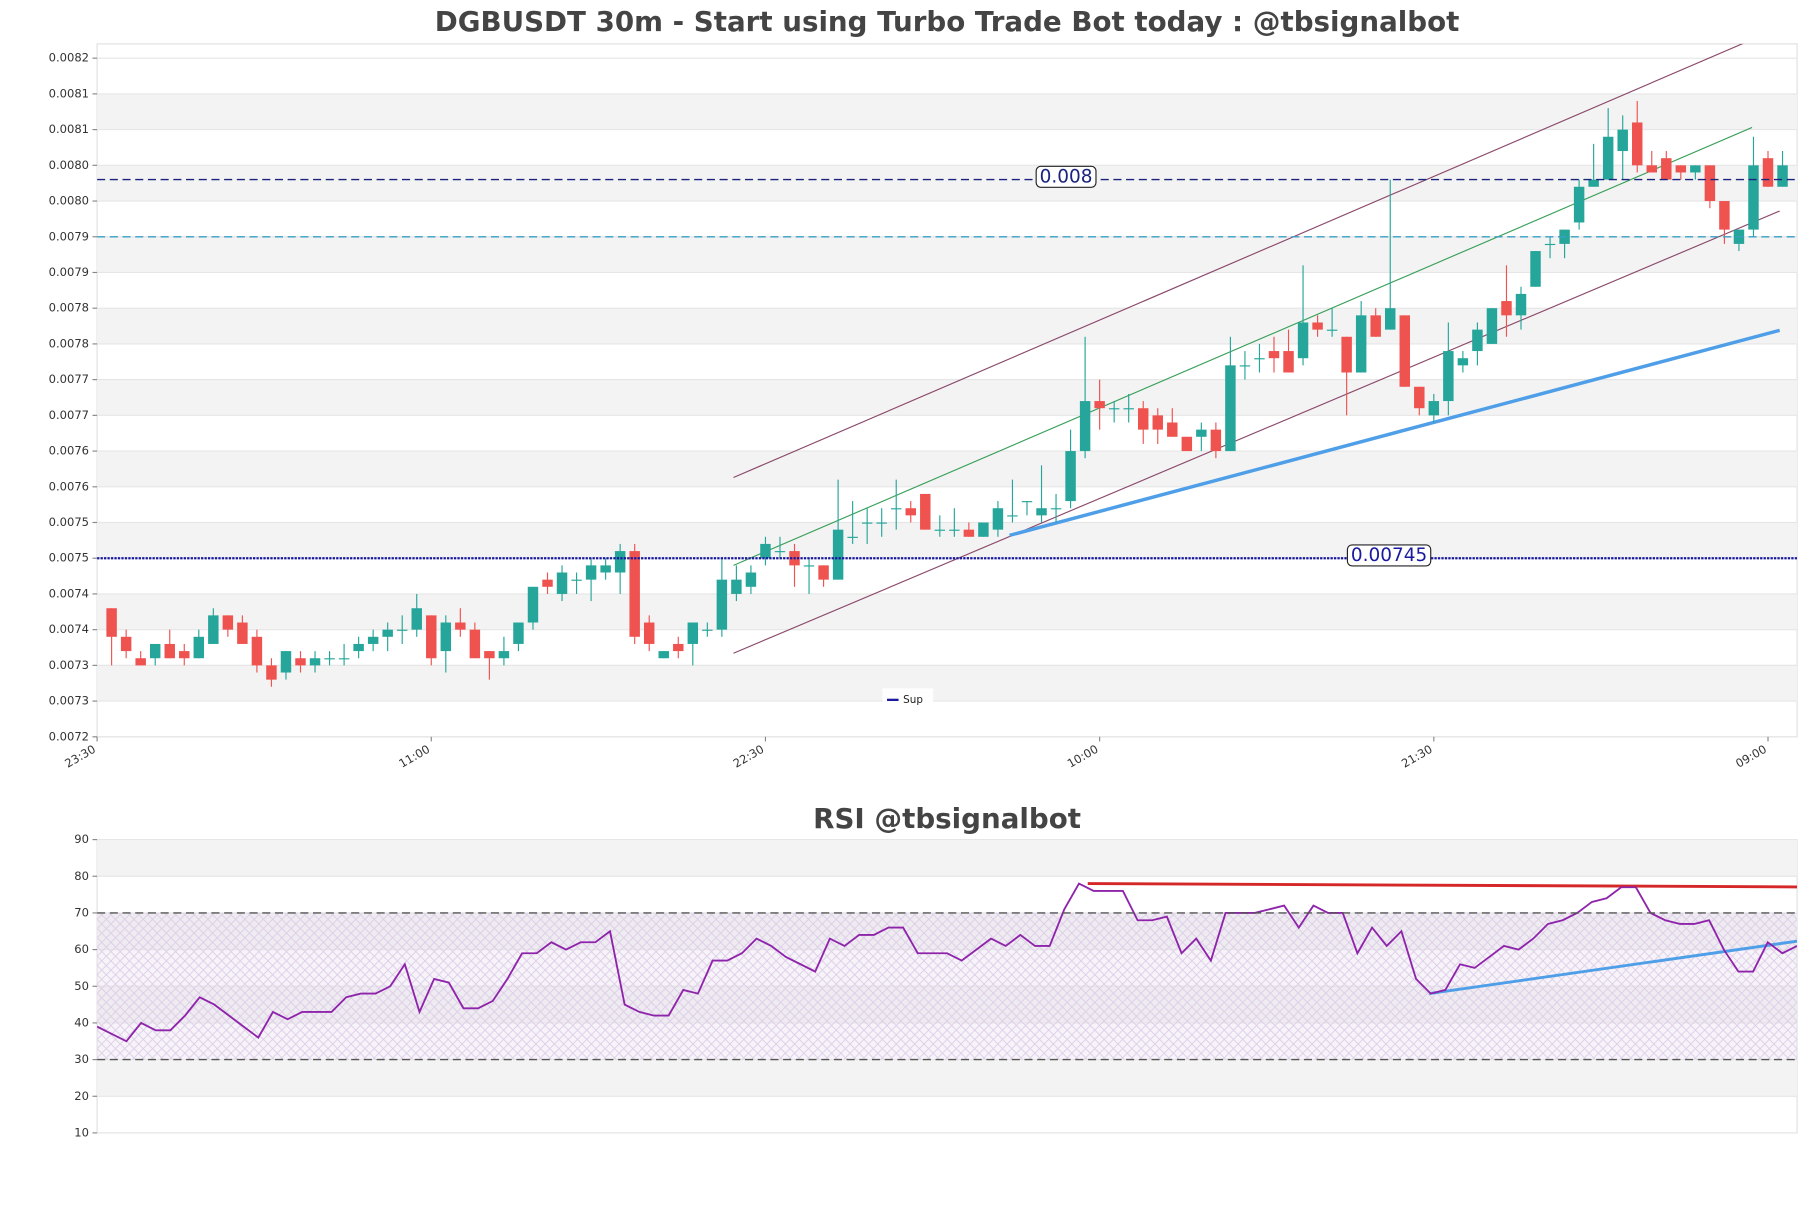  What do you see at coordinates (947, 962) in the screenshot?
I see `rsi-line` at bounding box center [947, 962].